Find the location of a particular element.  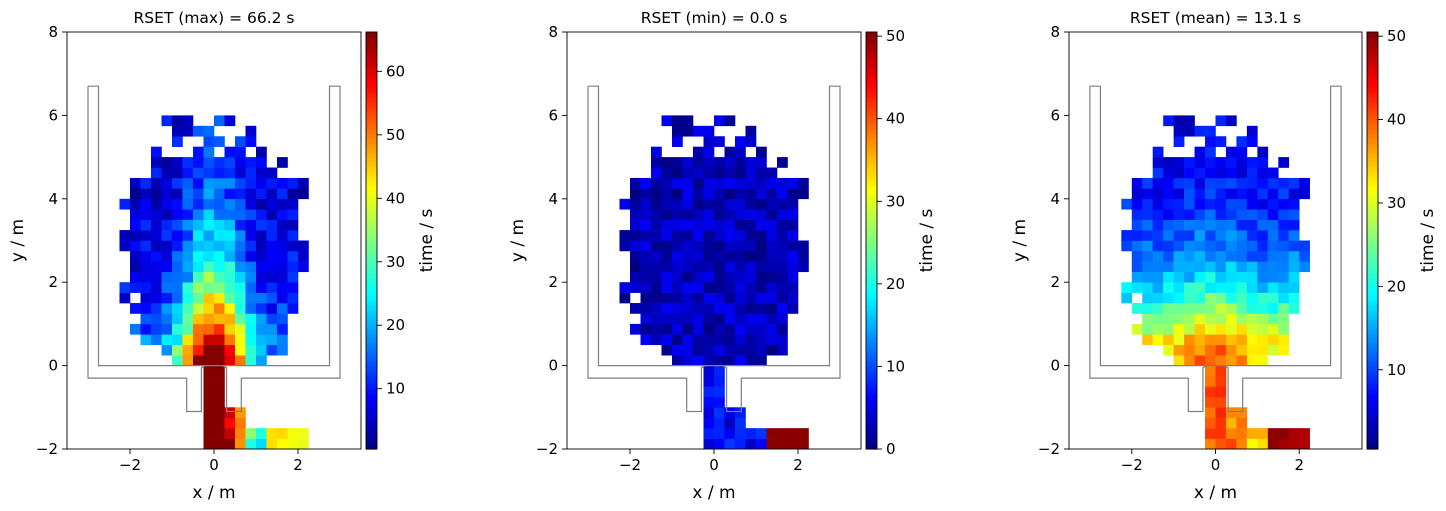

colorbar-tick-label: 30 is located at coordinates (1396, 203).